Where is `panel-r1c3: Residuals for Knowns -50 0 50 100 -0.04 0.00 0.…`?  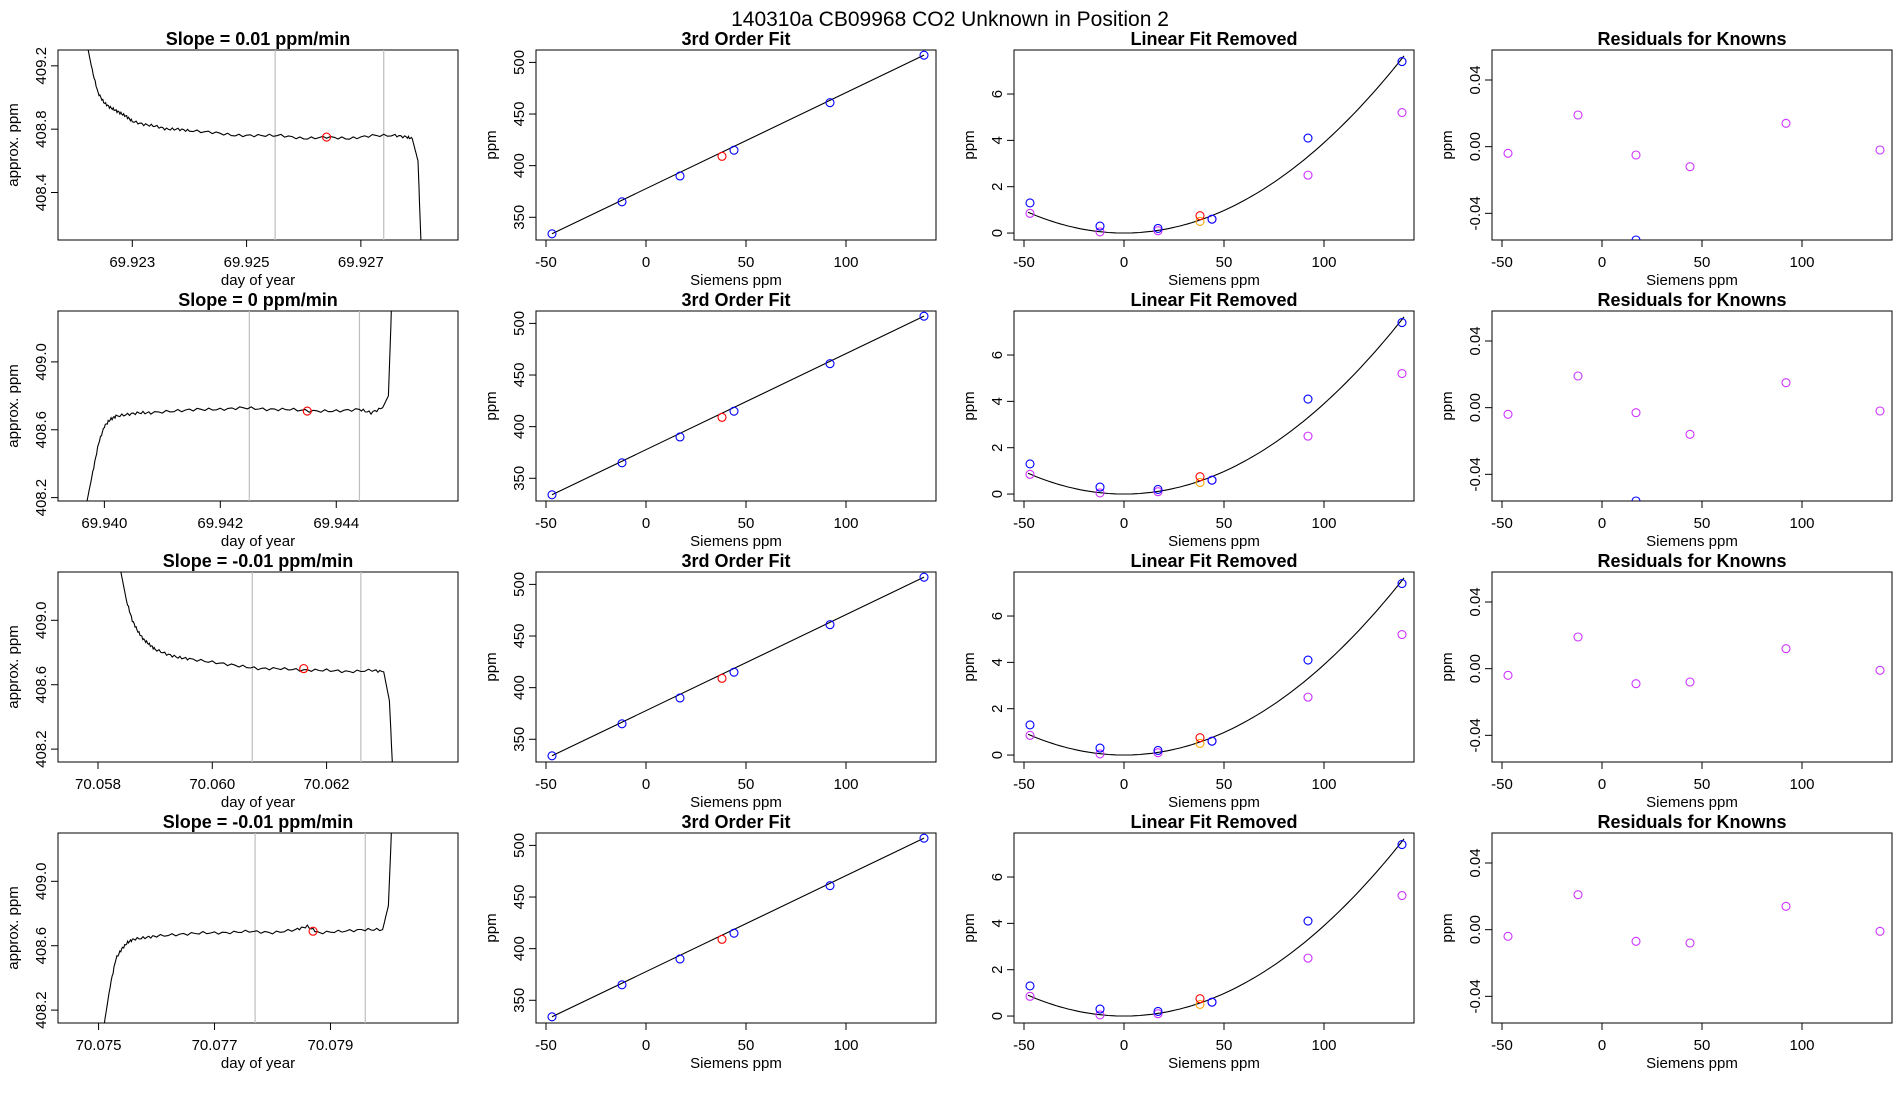
panel-r1c3: Residuals for Knowns -50 0 50 100 -0.04 0.00 0.… is located at coordinates (1666, 420).